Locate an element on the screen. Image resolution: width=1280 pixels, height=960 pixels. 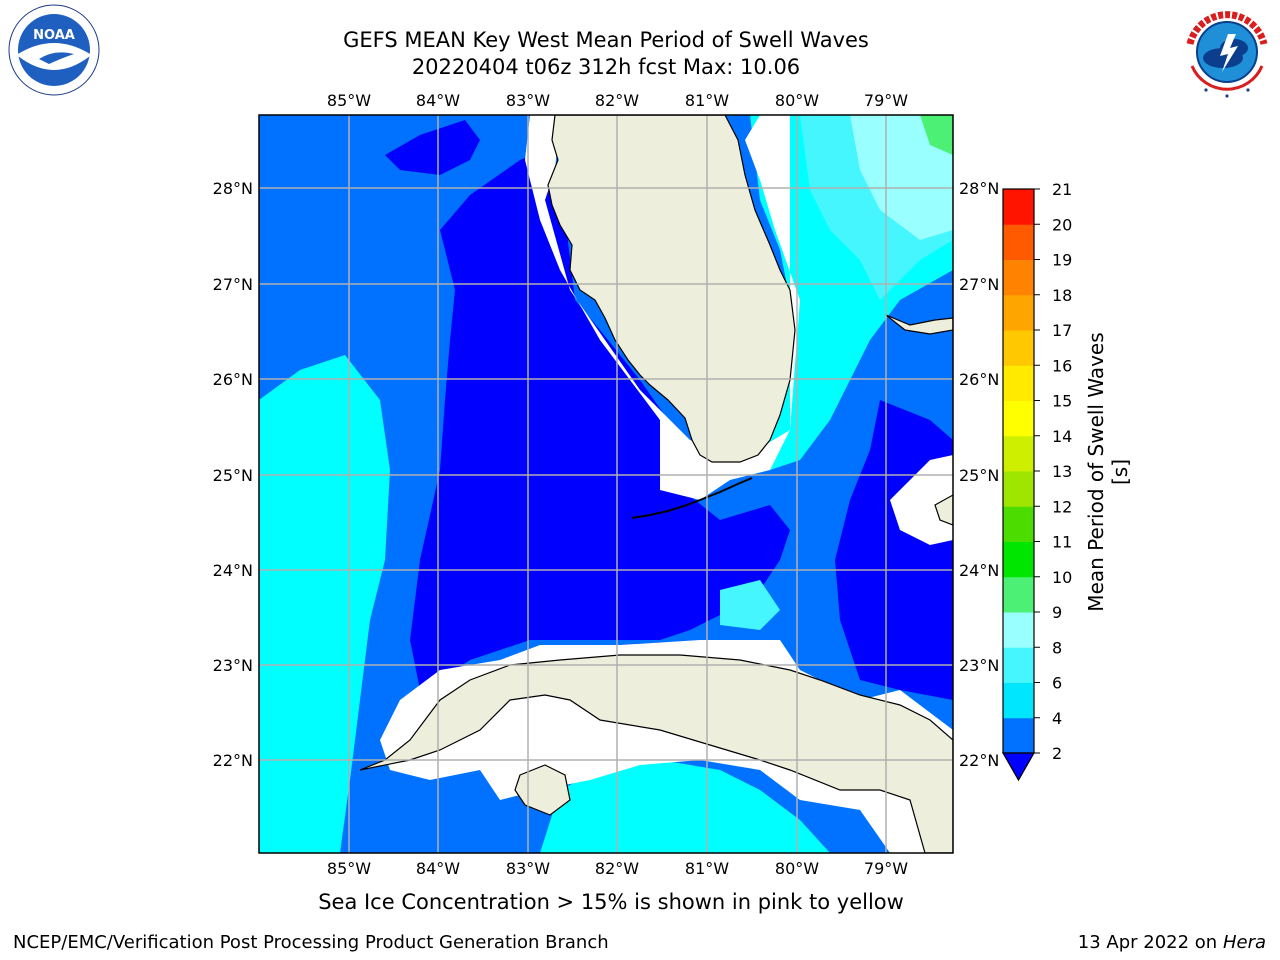
lat-label-right: 26°N is located at coordinates (979, 379).